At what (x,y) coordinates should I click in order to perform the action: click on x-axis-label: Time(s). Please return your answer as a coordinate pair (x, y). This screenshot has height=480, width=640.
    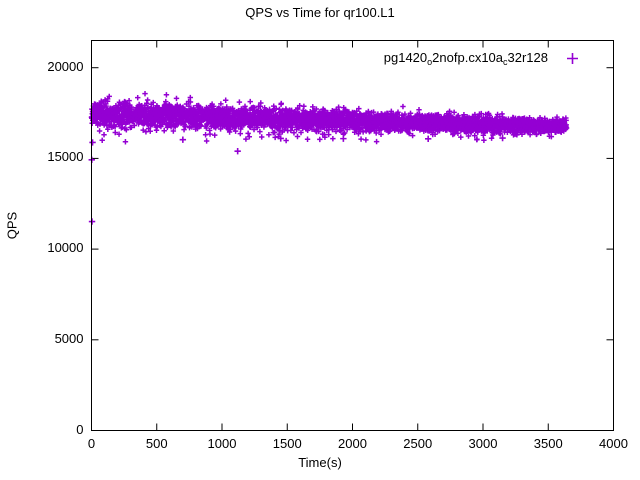
    Looking at the image, I should click on (320, 462).